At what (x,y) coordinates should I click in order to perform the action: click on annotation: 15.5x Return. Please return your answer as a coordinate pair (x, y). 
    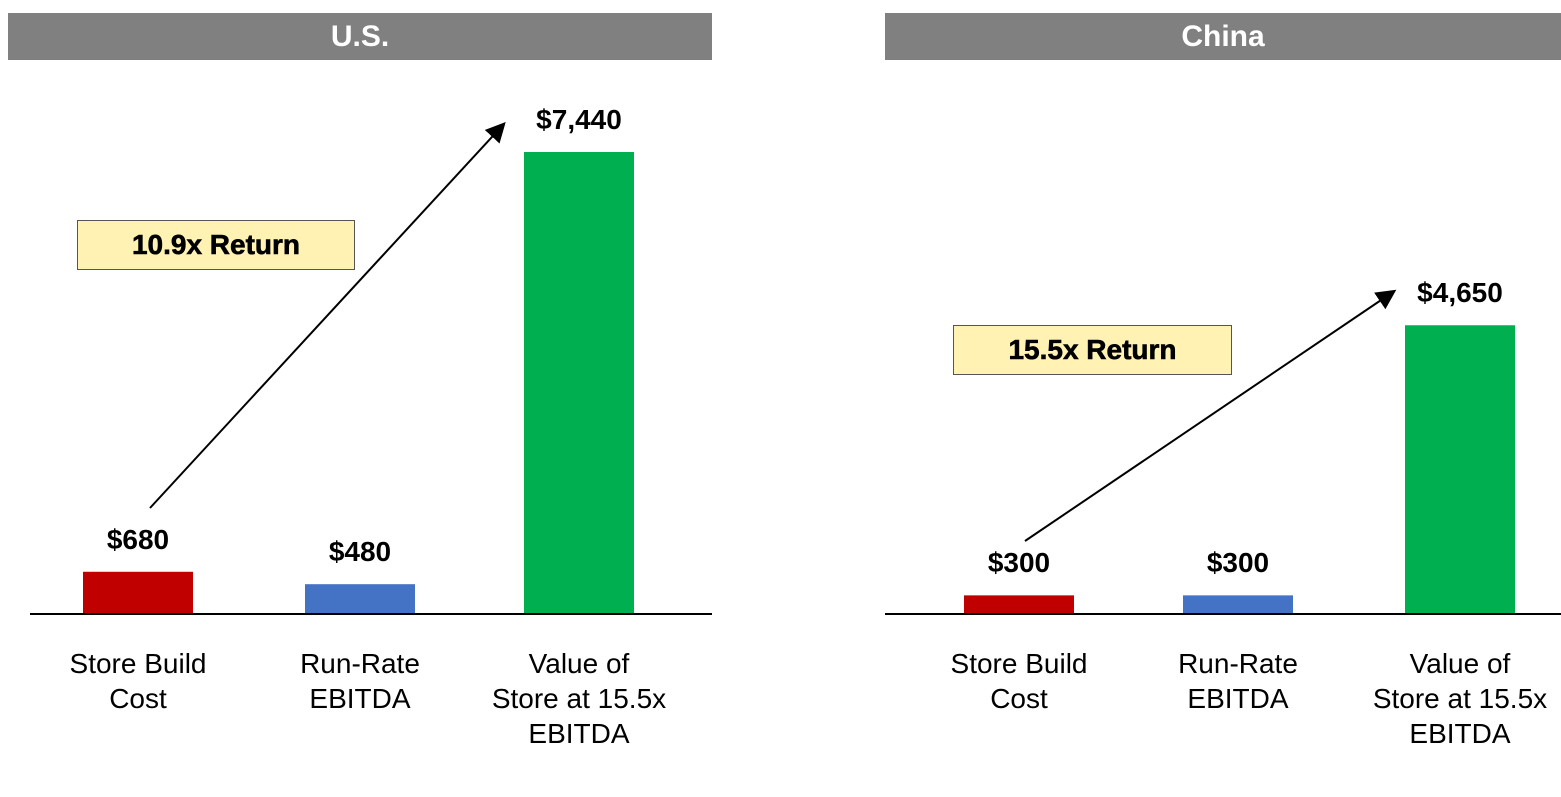
    Looking at the image, I should click on (1092, 350).